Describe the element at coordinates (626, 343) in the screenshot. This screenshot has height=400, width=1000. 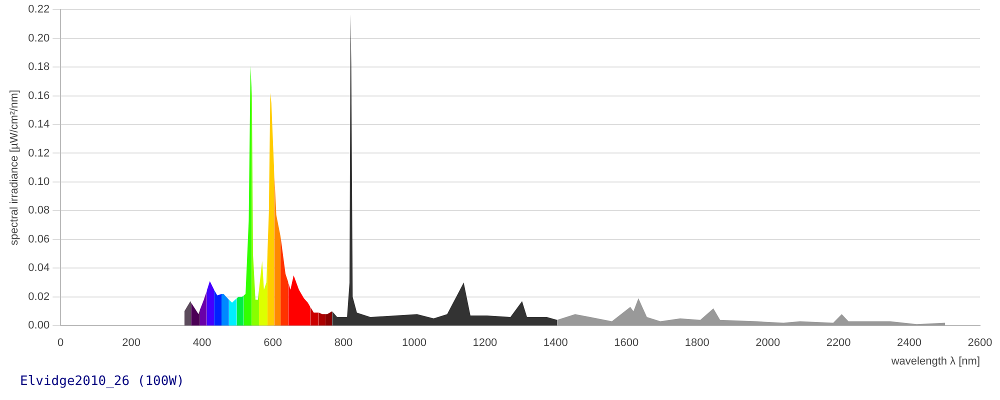
I see `x-tick-label: 1600` at that location.